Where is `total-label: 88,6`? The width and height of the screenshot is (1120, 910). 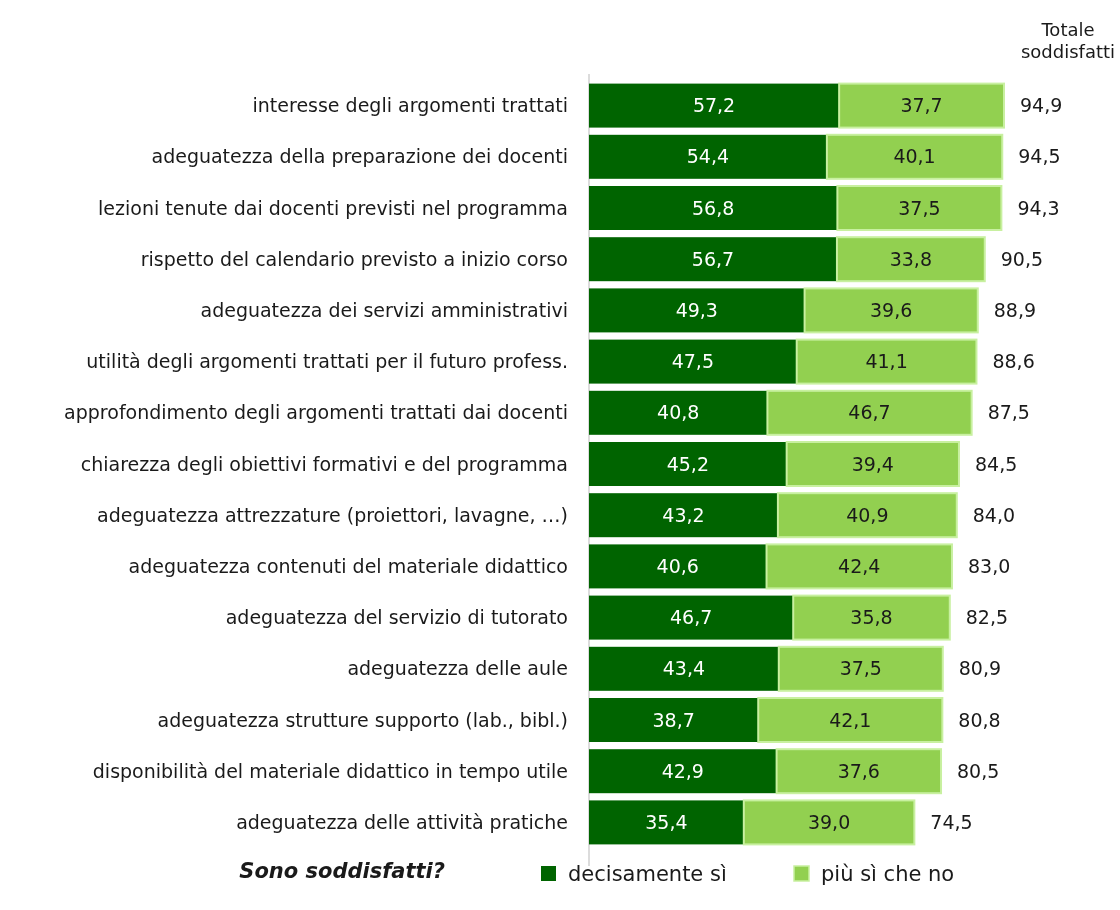
total-label: 88,6 is located at coordinates (1013, 361).